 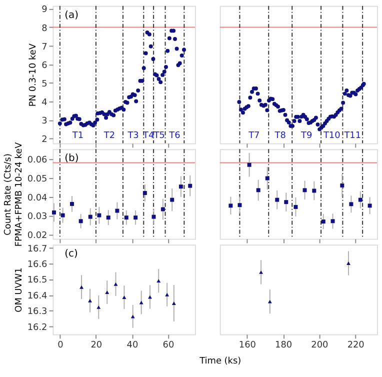 What do you see at coordinates (71, 254) in the screenshot?
I see `annotation: (c)` at bounding box center [71, 254].